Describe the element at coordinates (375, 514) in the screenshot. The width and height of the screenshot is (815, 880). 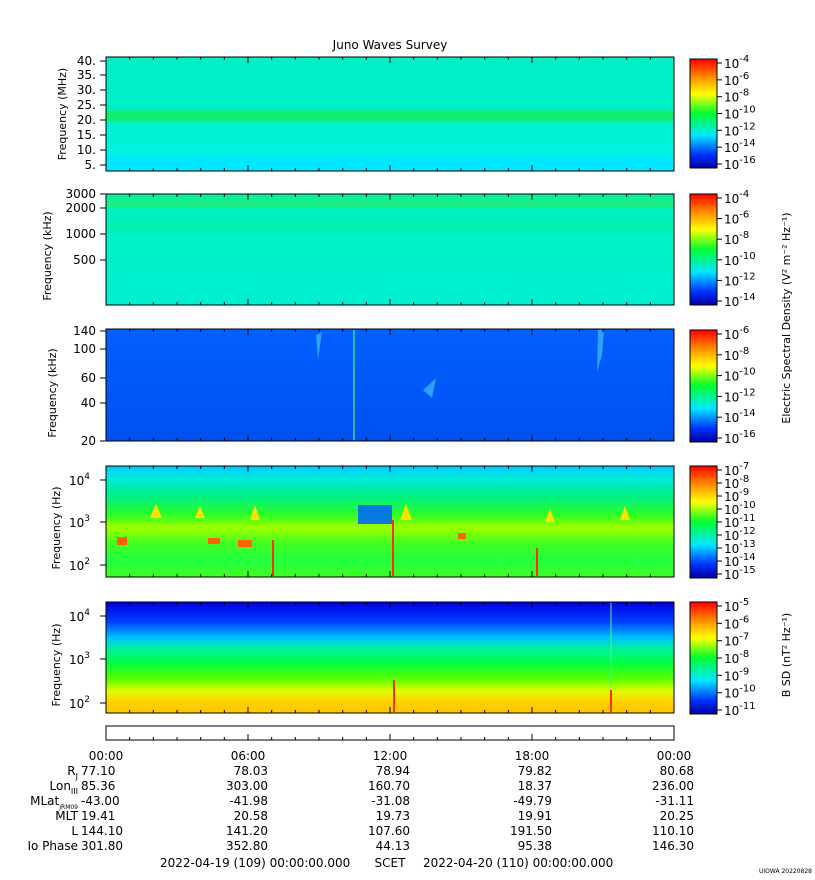
I see `low-density-region` at that location.